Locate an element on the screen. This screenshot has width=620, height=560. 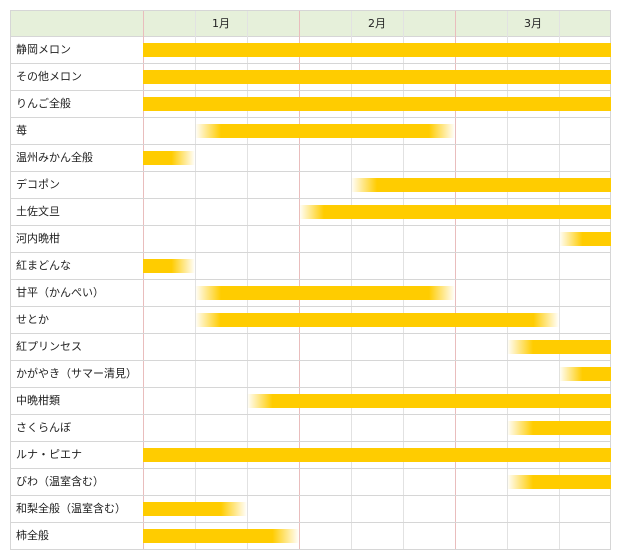
product-row: さくらんぼ is located at coordinates (310, 428).